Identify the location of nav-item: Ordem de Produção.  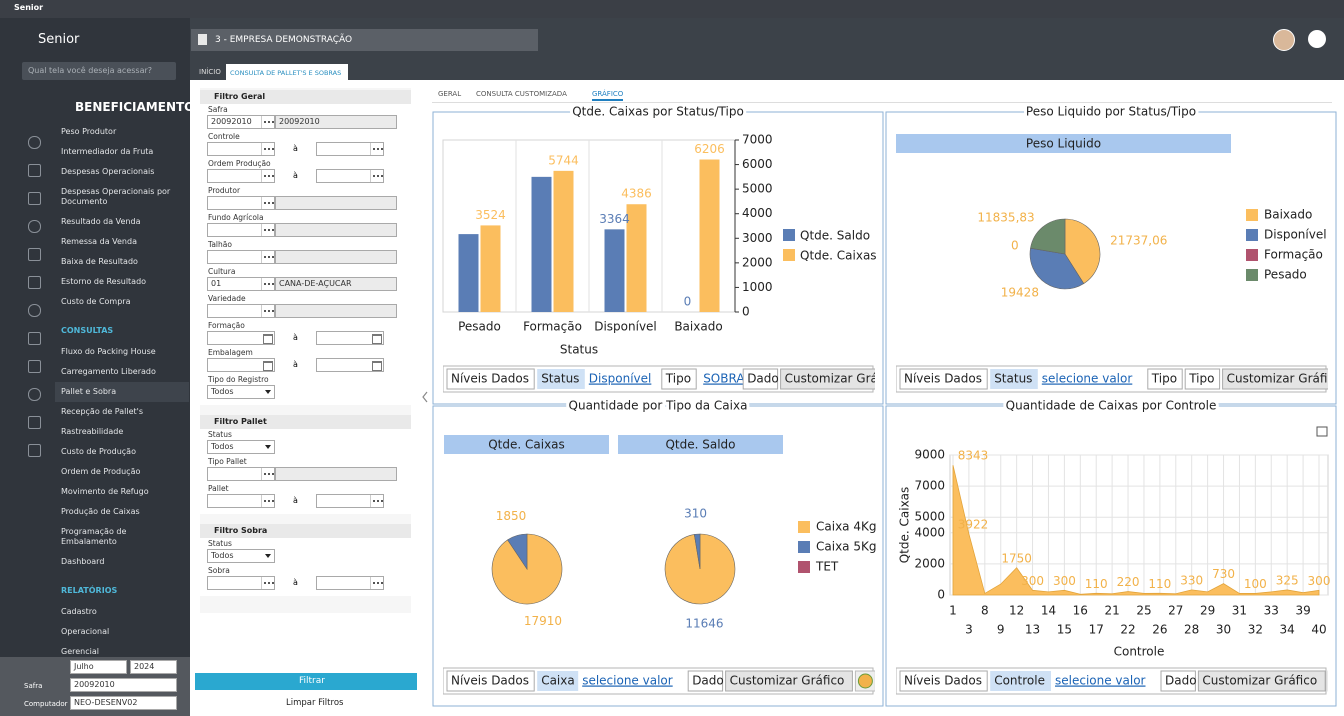
(101, 471).